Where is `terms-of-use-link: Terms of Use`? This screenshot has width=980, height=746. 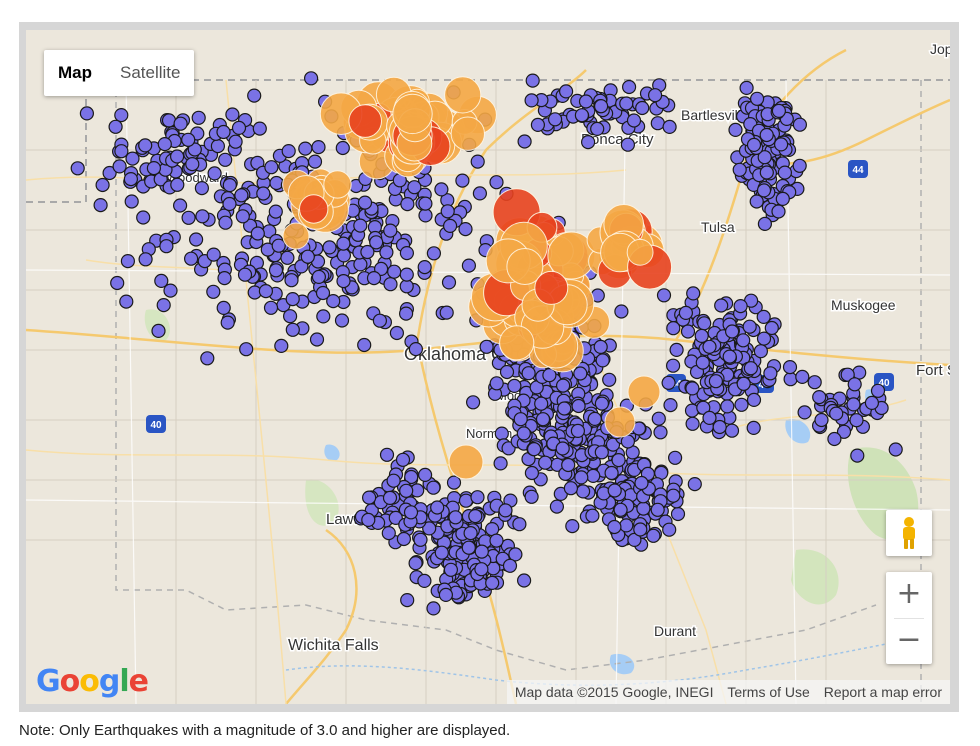 terms-of-use-link: Terms of Use is located at coordinates (768, 692).